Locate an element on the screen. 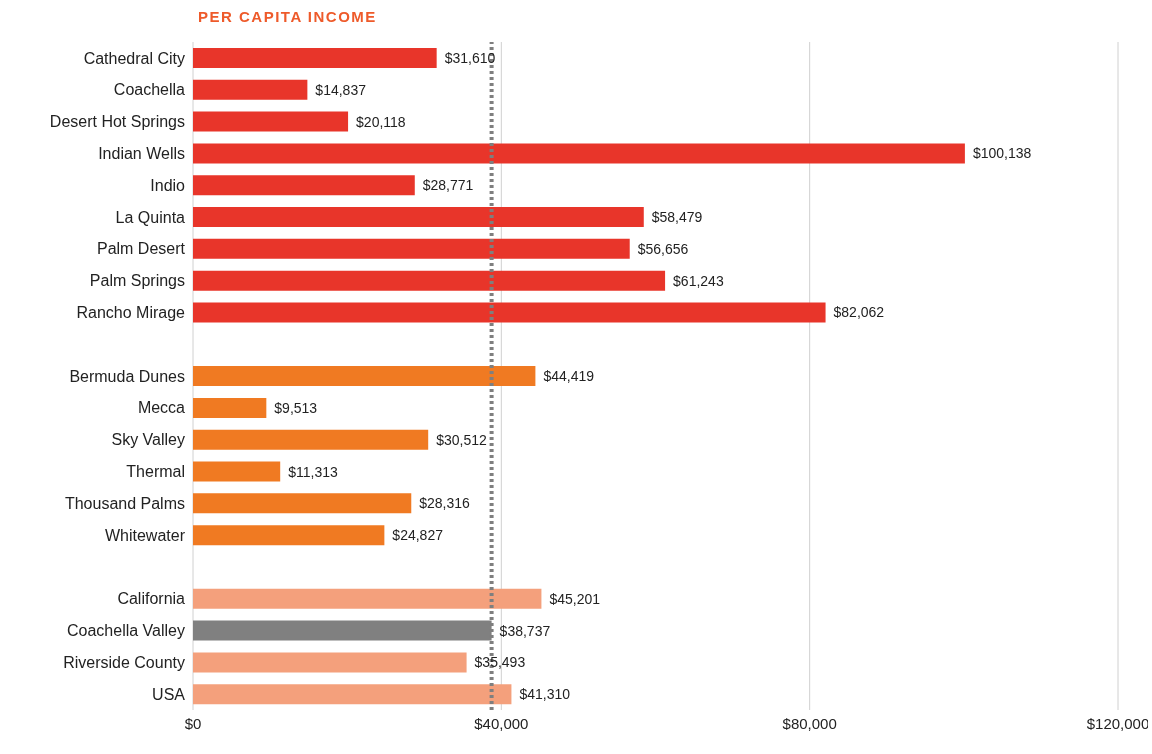 This screenshot has height=754, width=1152. y-tick-label: Cathedral City is located at coordinates (134, 58).